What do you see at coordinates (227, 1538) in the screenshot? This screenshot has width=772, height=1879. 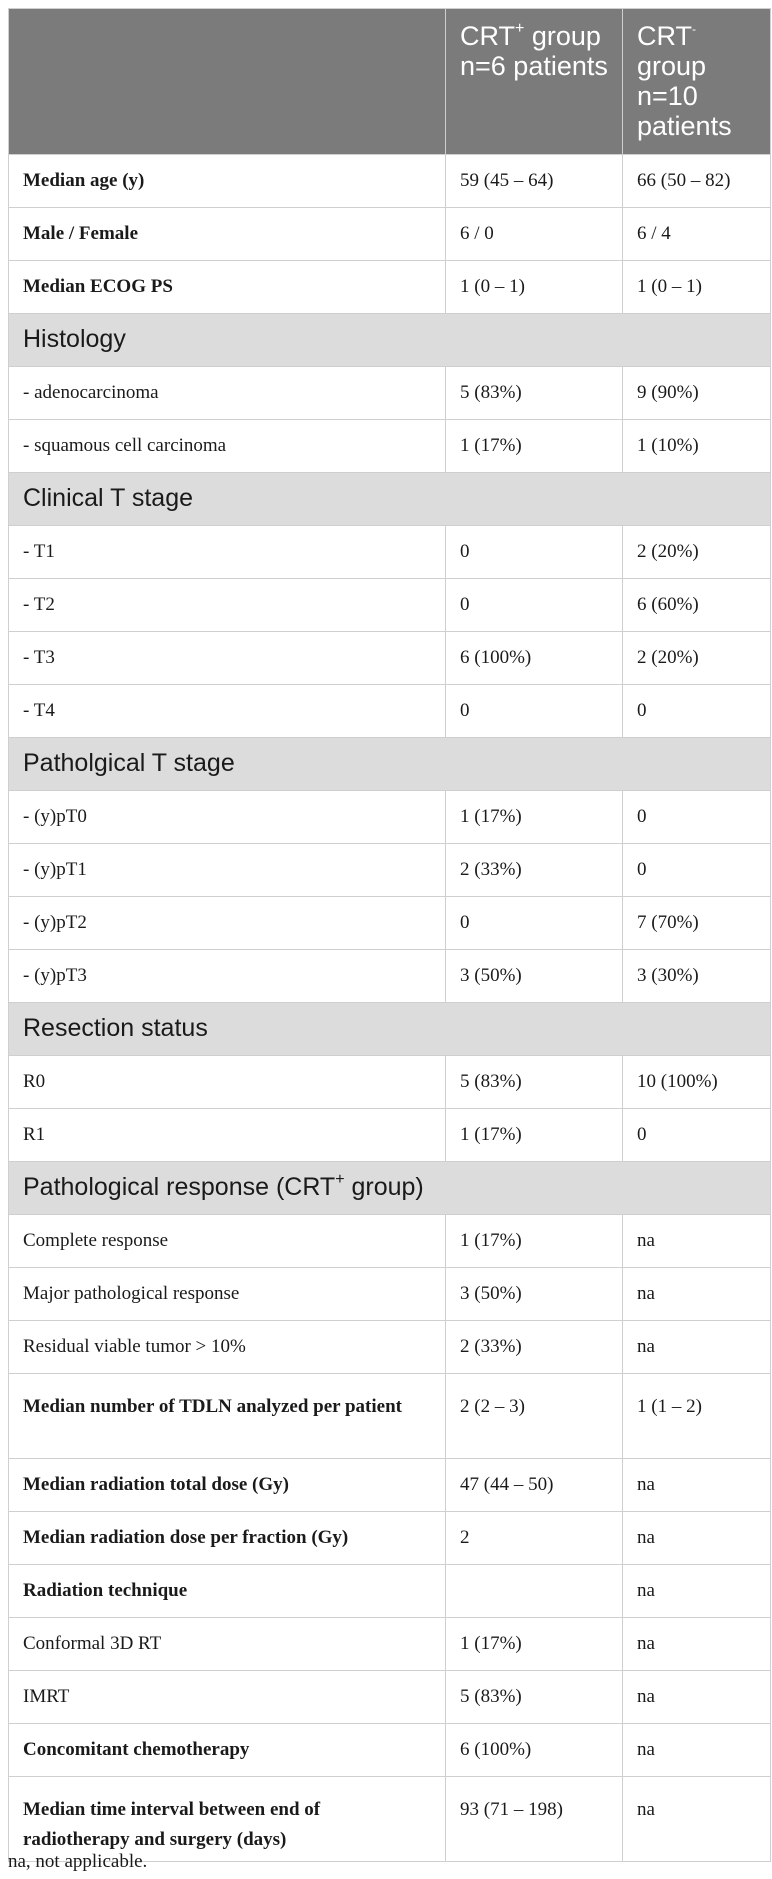 I see `row-label: Median radiation dose per fraction (Gy)` at bounding box center [227, 1538].